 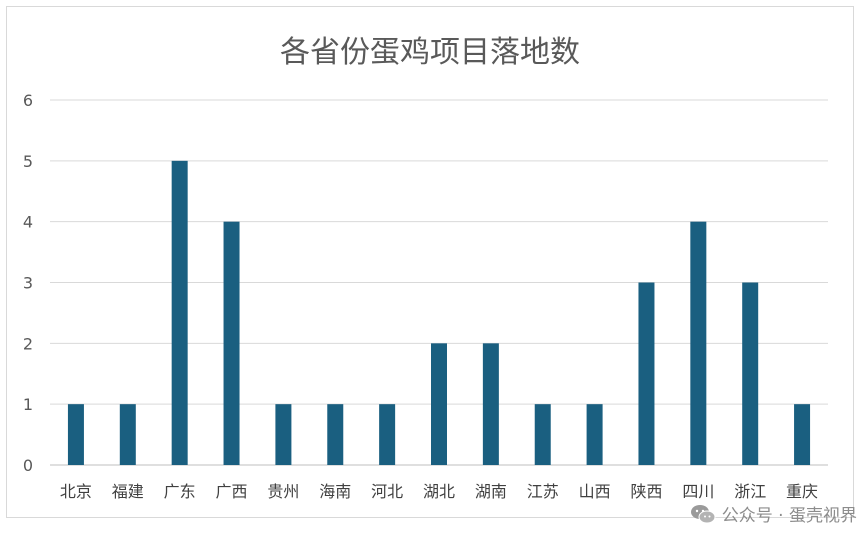 What do you see at coordinates (335, 491) in the screenshot?
I see `x-tick-label: 海南` at bounding box center [335, 491].